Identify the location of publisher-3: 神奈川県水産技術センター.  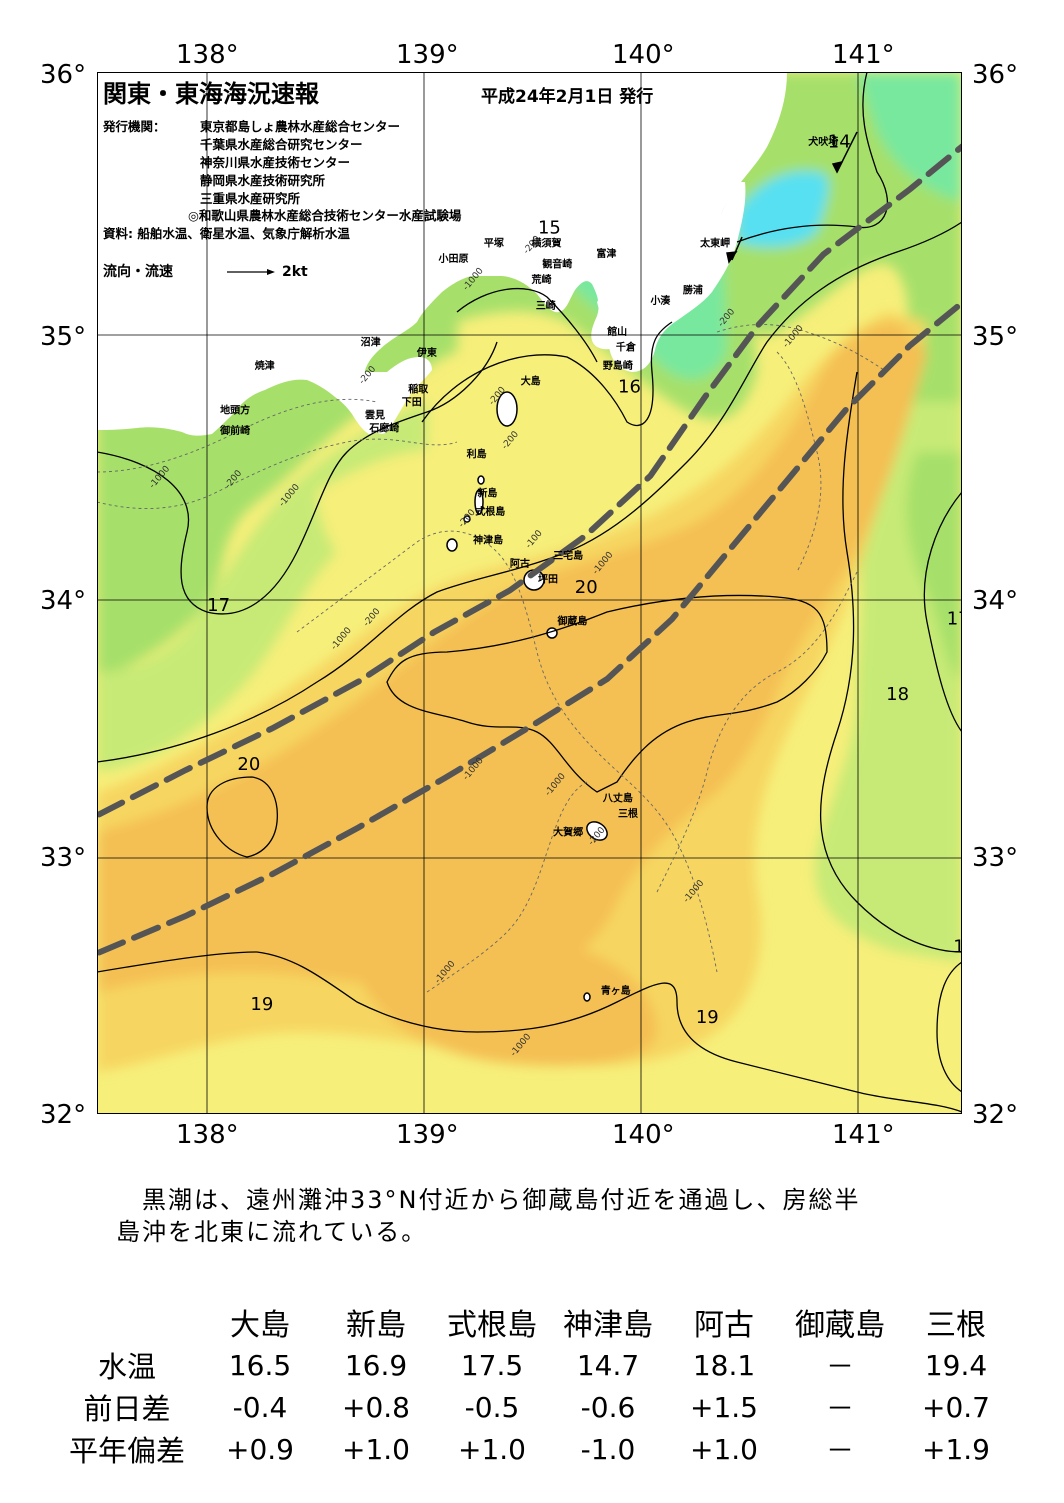
(275, 162).